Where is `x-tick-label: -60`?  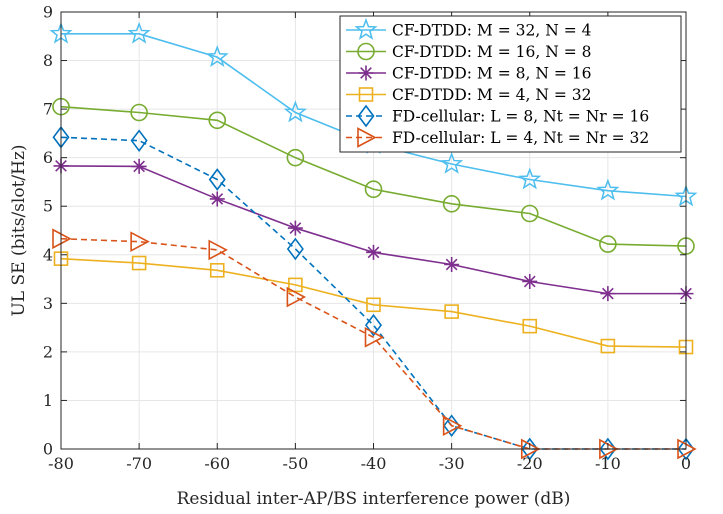
x-tick-label: -60 is located at coordinates (217, 463).